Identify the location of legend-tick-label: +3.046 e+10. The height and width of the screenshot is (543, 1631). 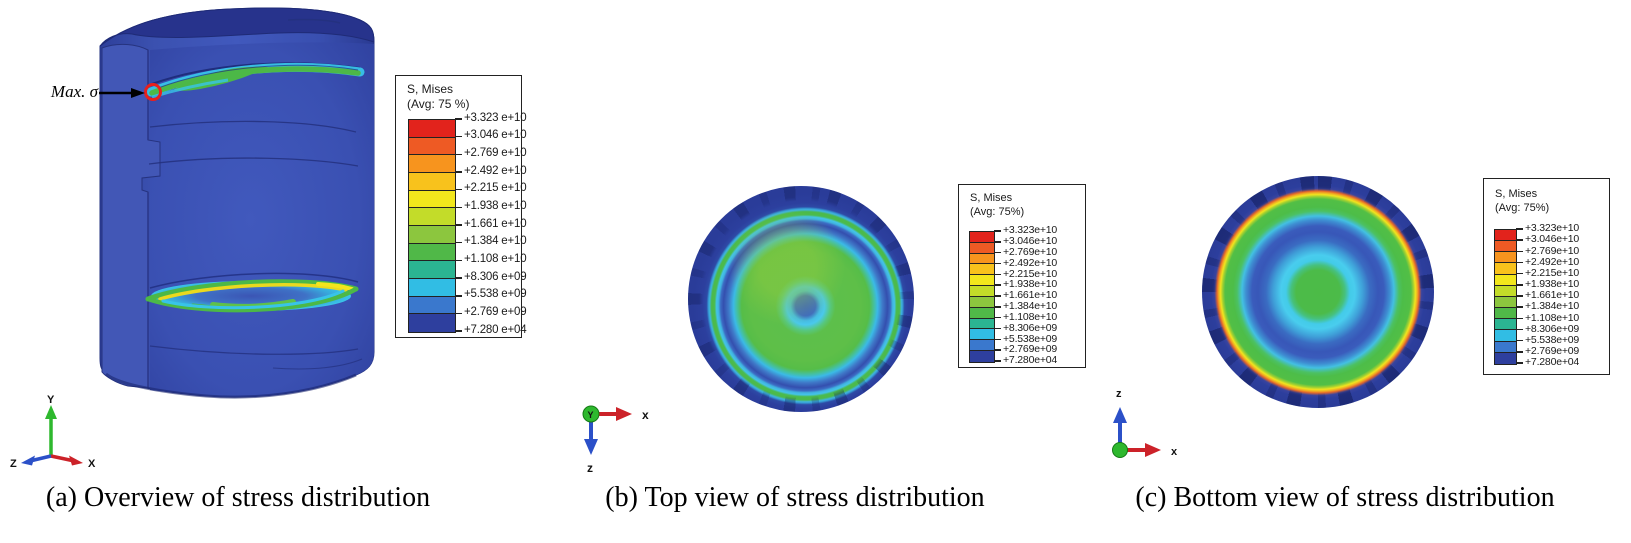
(495, 135).